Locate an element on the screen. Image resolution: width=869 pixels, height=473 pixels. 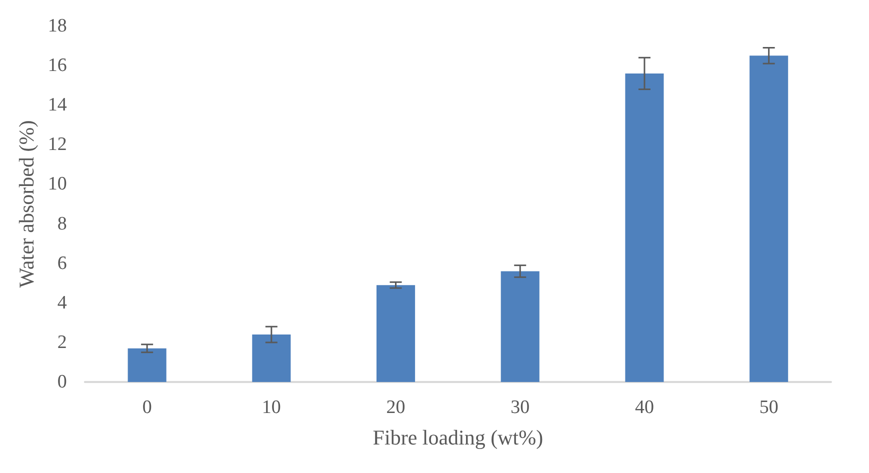
y-tick-label: 18 is located at coordinates (57, 26).